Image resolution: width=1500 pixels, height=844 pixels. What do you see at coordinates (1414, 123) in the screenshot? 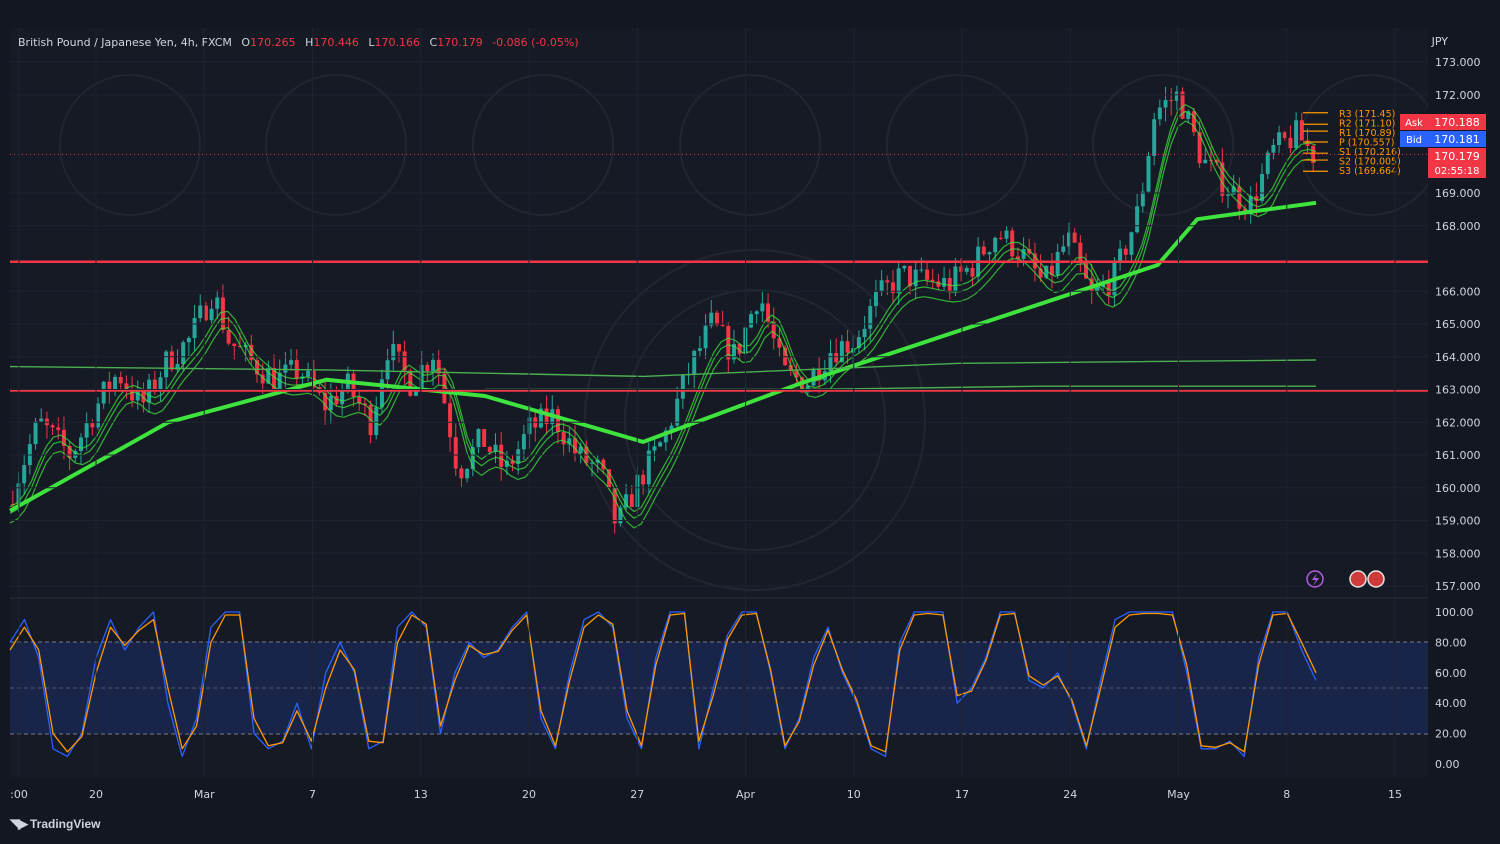
I see `ask-label: Ask` at bounding box center [1414, 123].